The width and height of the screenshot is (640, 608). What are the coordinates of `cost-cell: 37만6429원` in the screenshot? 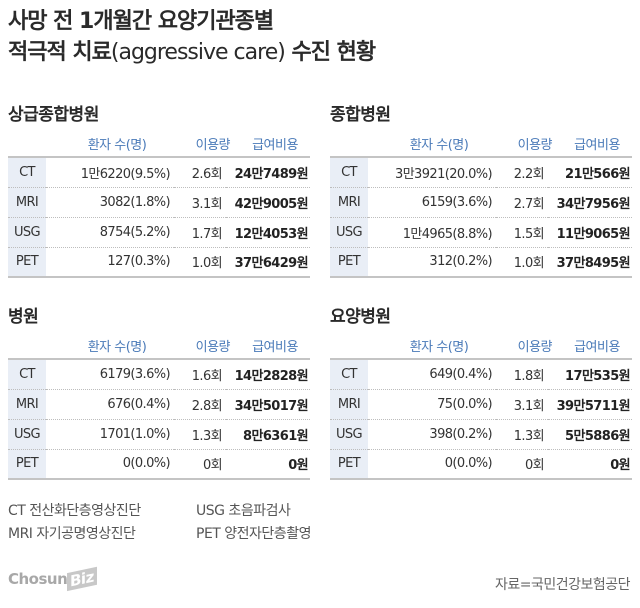 It's located at (268, 261).